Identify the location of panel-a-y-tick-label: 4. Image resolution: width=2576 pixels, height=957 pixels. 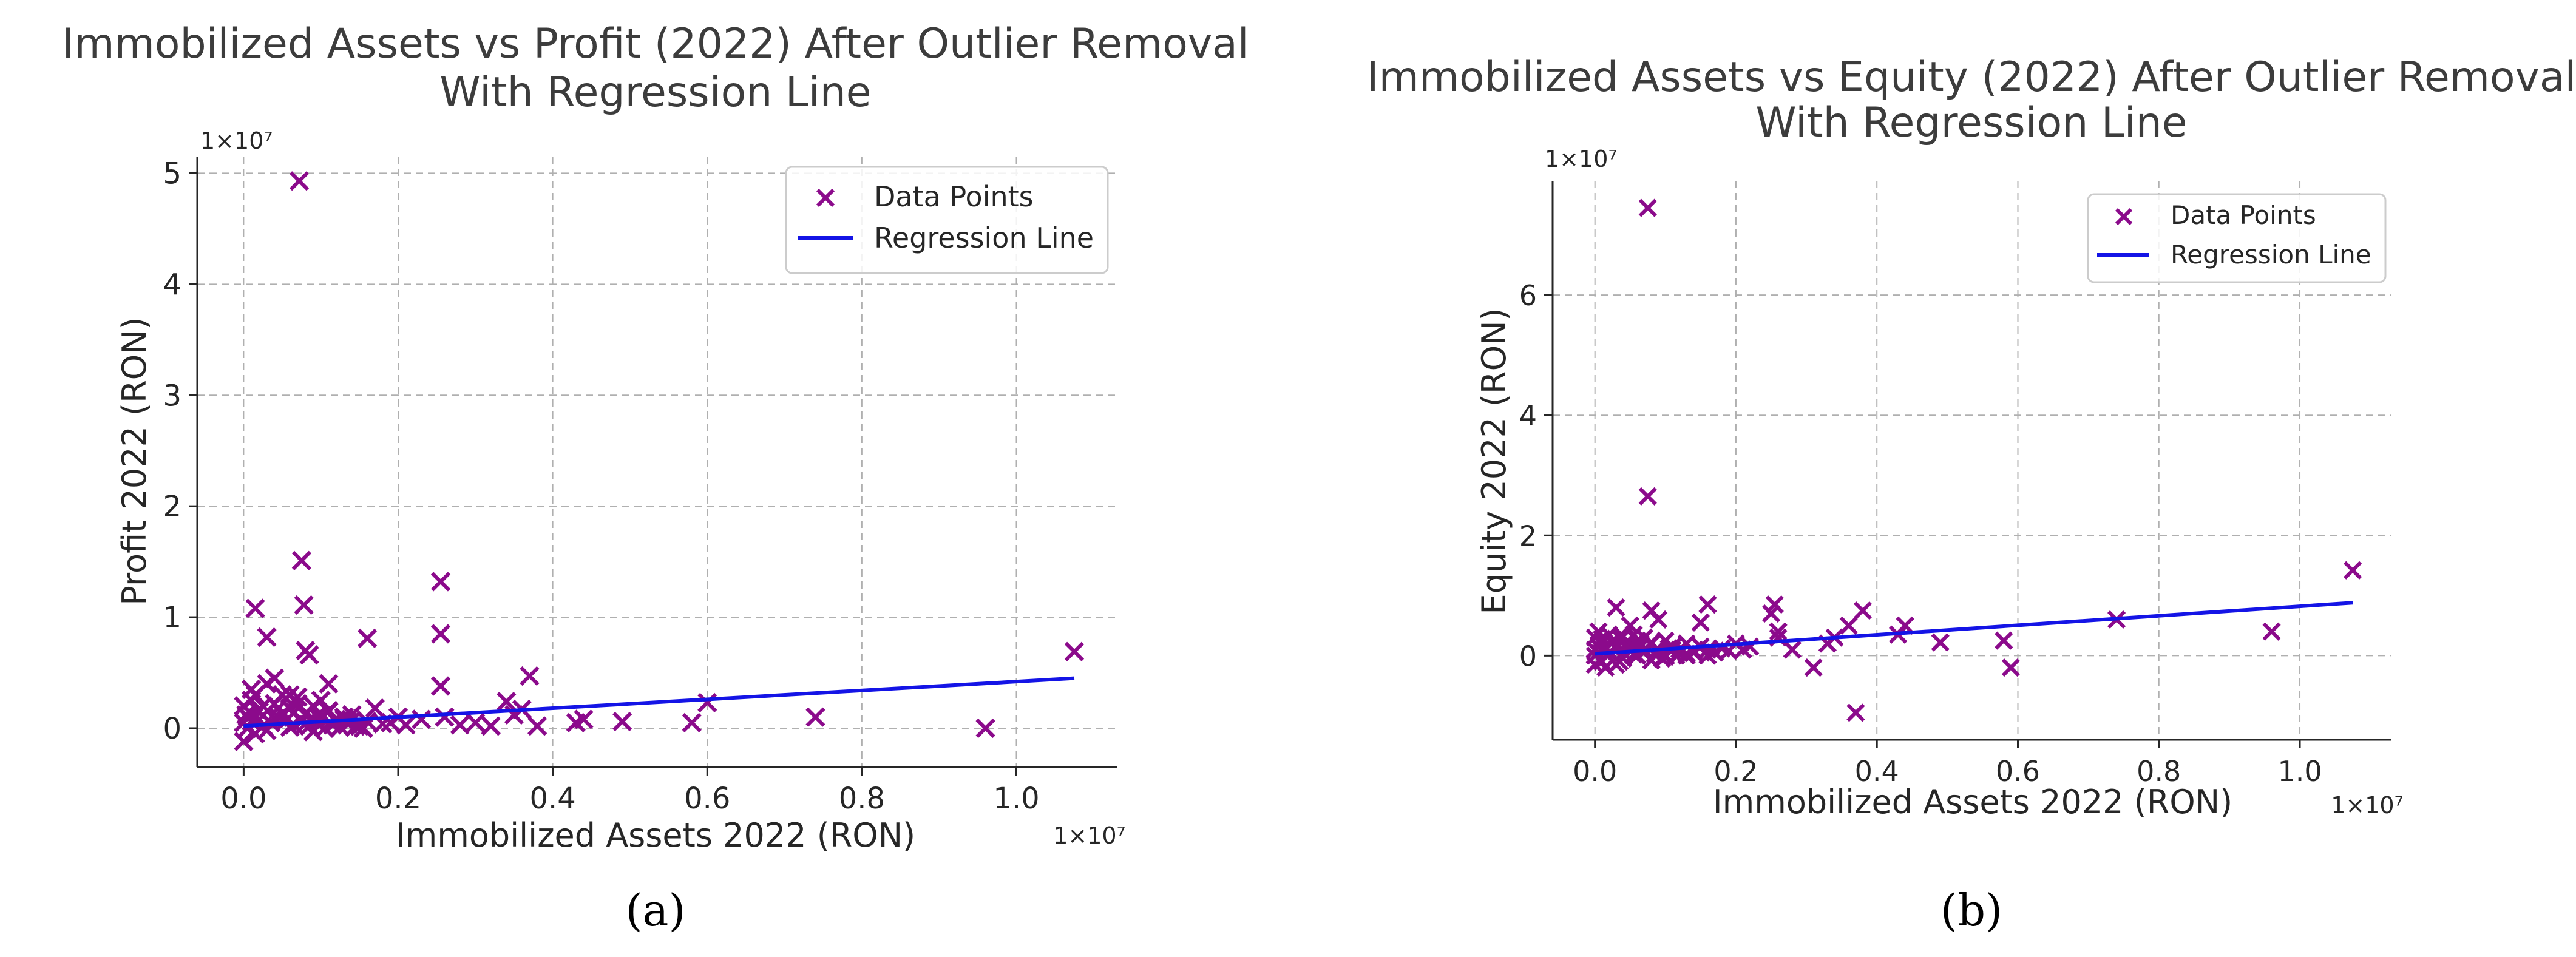
(172, 285).